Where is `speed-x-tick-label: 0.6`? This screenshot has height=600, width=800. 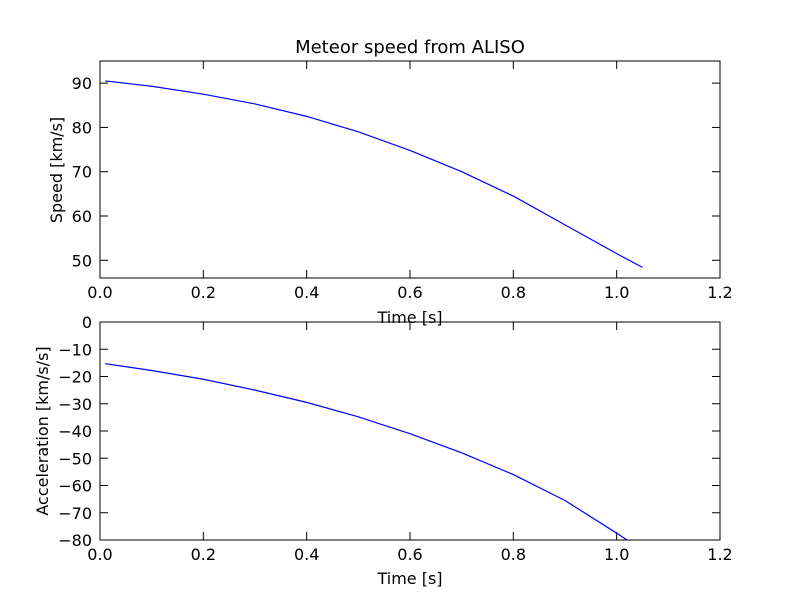
speed-x-tick-label: 0.6 is located at coordinates (409, 292).